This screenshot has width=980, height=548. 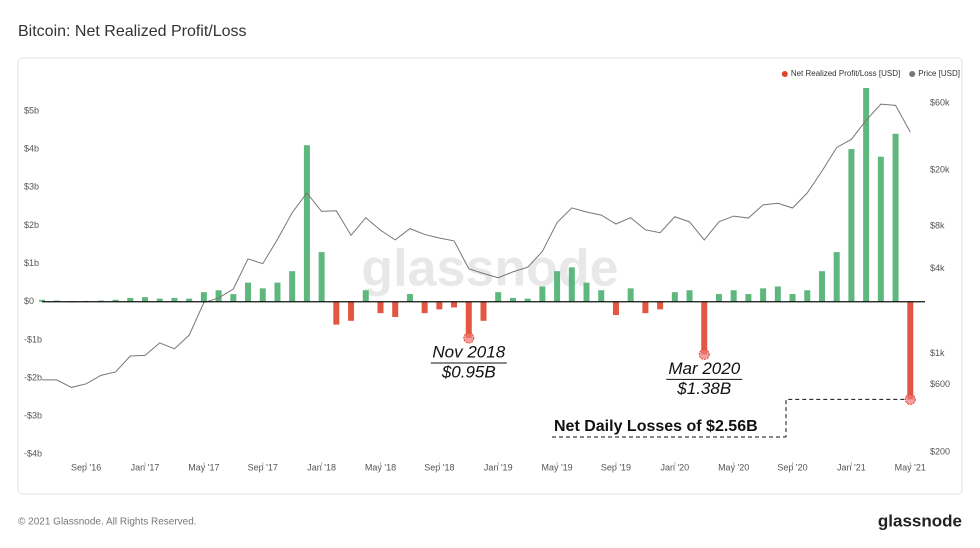 What do you see at coordinates (556, 467) in the screenshot?
I see `x-tick-label: May '19` at bounding box center [556, 467].